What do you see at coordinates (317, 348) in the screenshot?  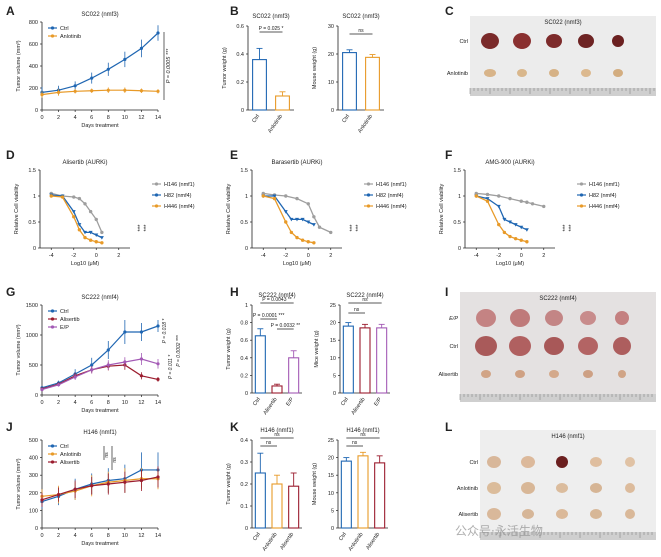 I see `H2-y-label: Mice weight (g)` at bounding box center [317, 348].